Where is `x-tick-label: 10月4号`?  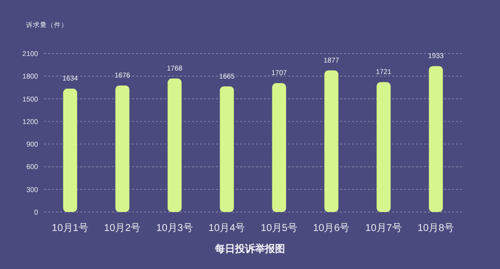
x-tick-label: 10月4号 is located at coordinates (227, 228).